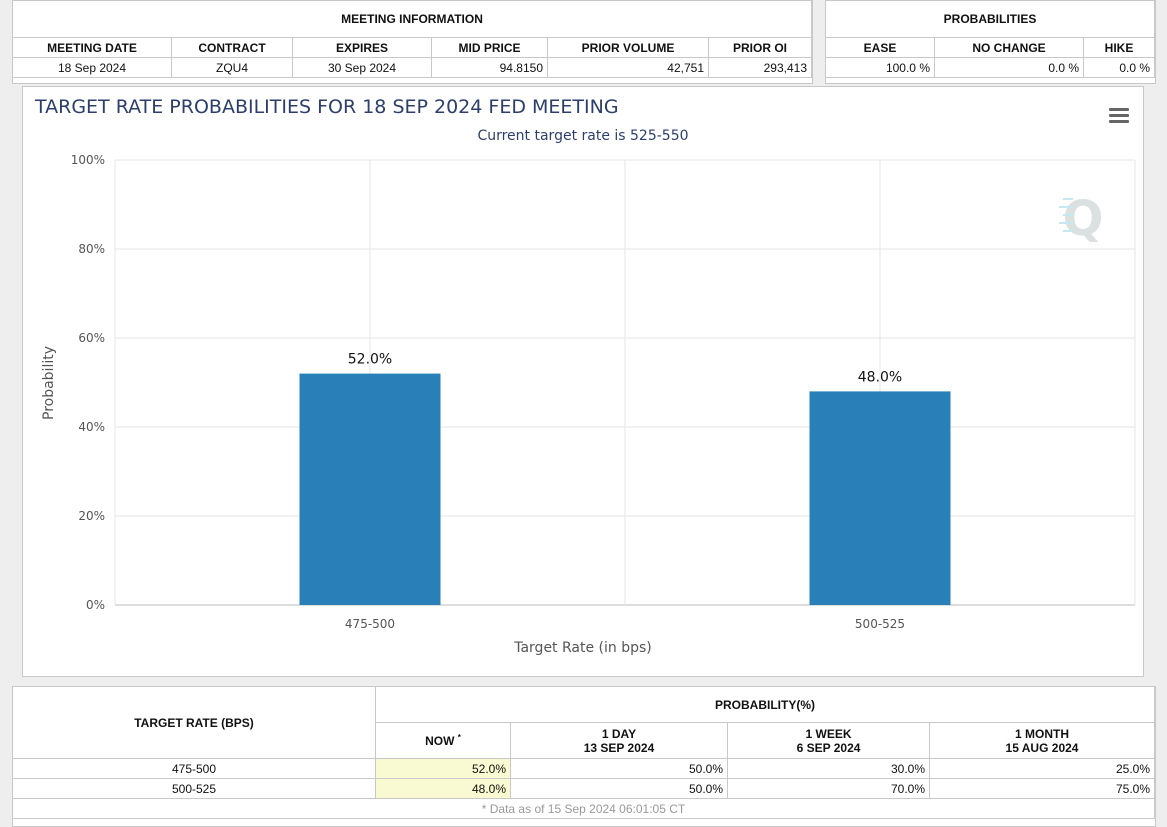  I want to click on now-cell: 52.0%, so click(443, 768).